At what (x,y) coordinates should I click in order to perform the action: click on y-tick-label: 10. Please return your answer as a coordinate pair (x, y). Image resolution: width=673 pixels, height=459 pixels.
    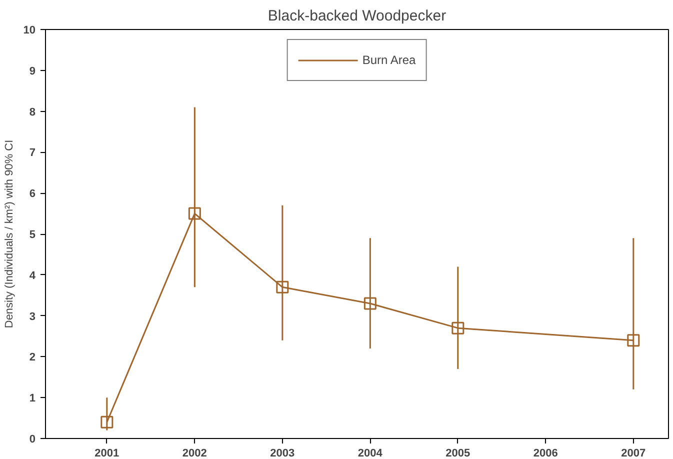
    Looking at the image, I should click on (29, 30).